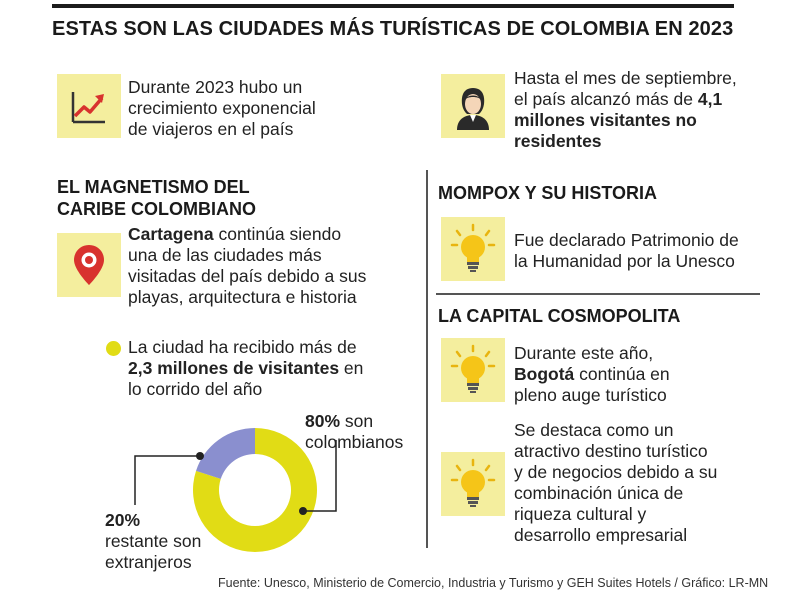 This screenshot has width=800, height=600. Describe the element at coordinates (559, 316) in the screenshot. I see `capital-heading: LA CAPITAL COSMOPOLITA` at that location.